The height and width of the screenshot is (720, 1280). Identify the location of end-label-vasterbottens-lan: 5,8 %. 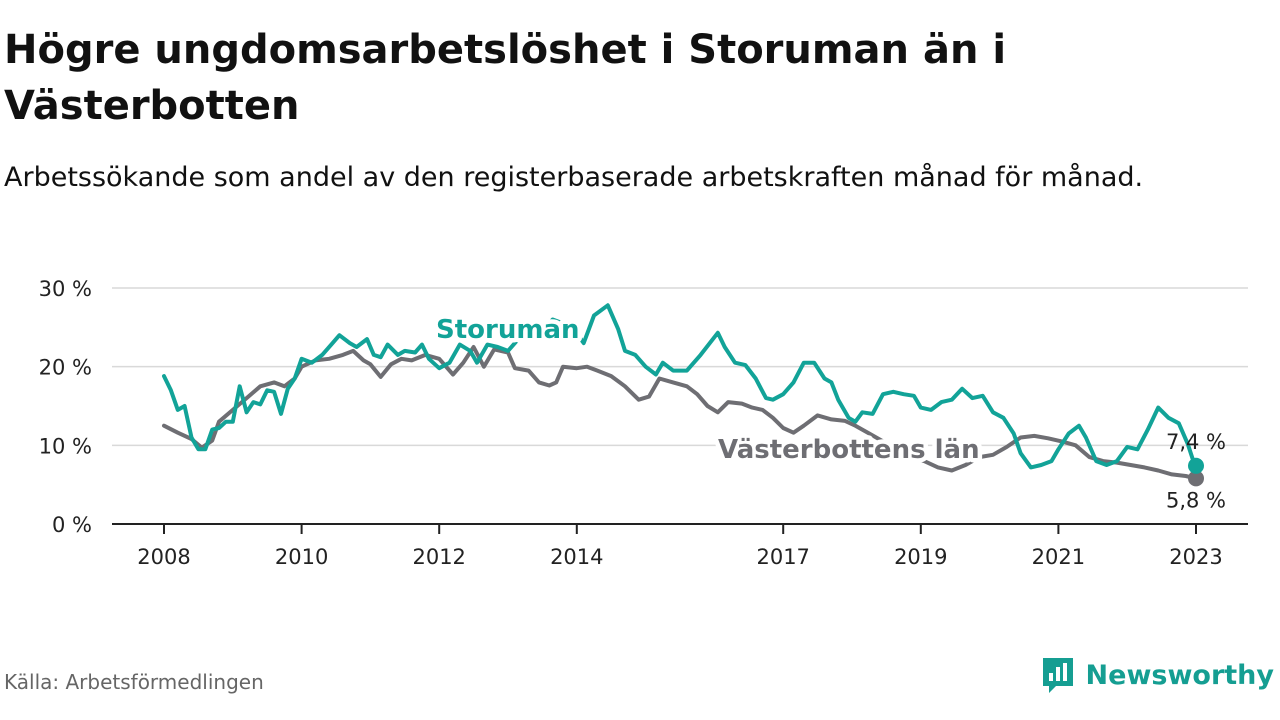
(1196, 500).